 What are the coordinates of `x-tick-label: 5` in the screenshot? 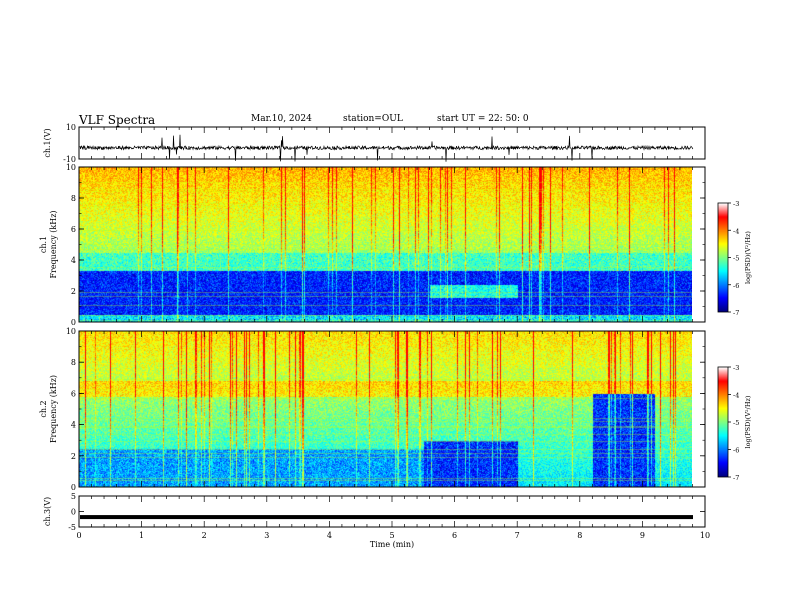 It's located at (391, 535).